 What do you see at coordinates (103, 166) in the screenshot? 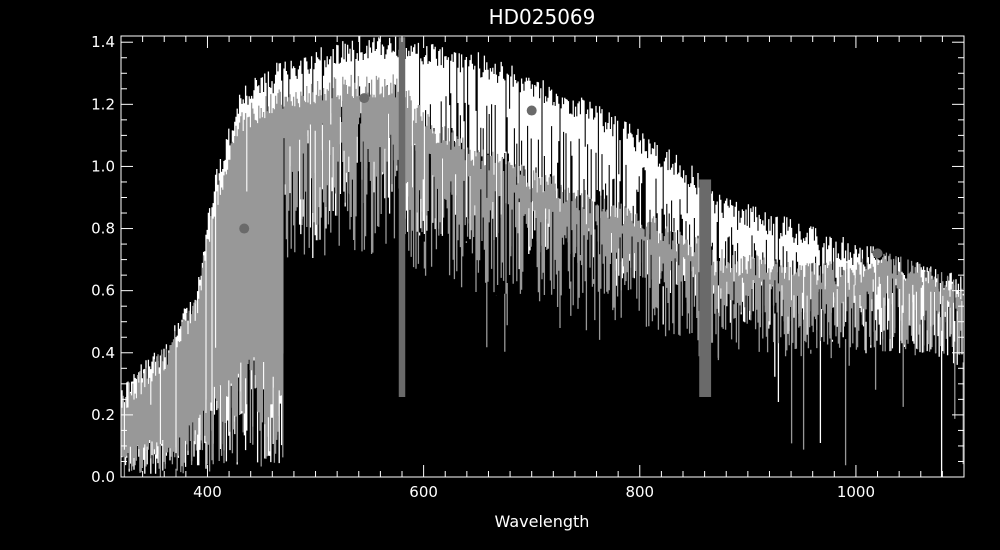
I see `y-tick-label: 1.0` at bounding box center [103, 166].